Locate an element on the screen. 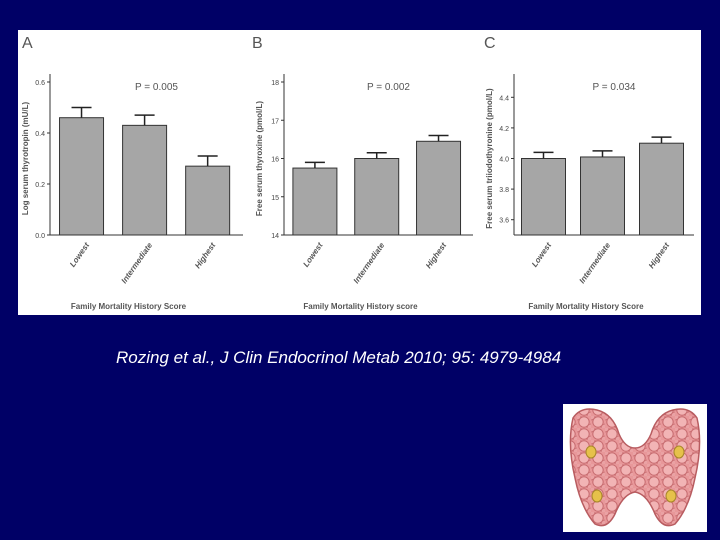 The width and height of the screenshot is (720, 540). thyroid-gland-image is located at coordinates (635, 467).